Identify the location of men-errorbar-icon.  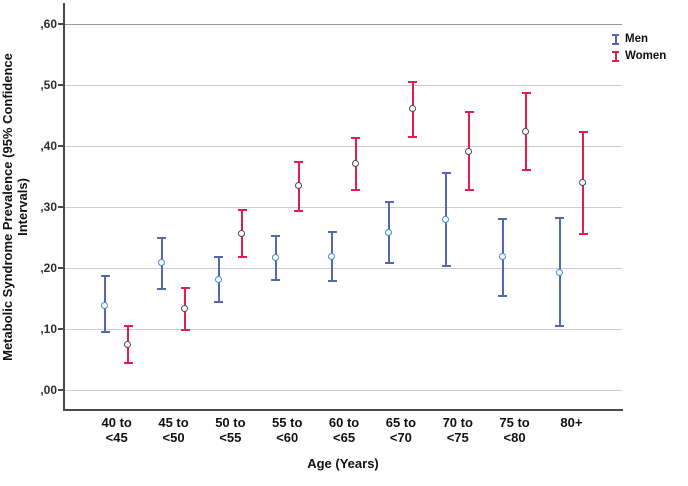
(615, 40).